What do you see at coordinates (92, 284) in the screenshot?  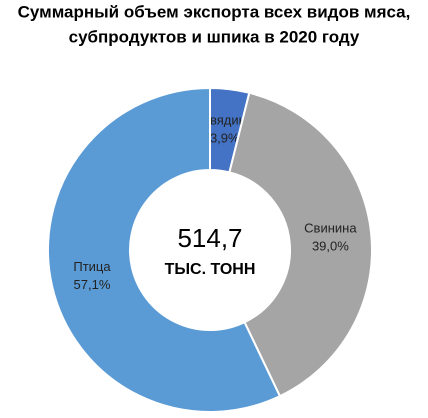 I see `value-label: 57,1%` at bounding box center [92, 284].